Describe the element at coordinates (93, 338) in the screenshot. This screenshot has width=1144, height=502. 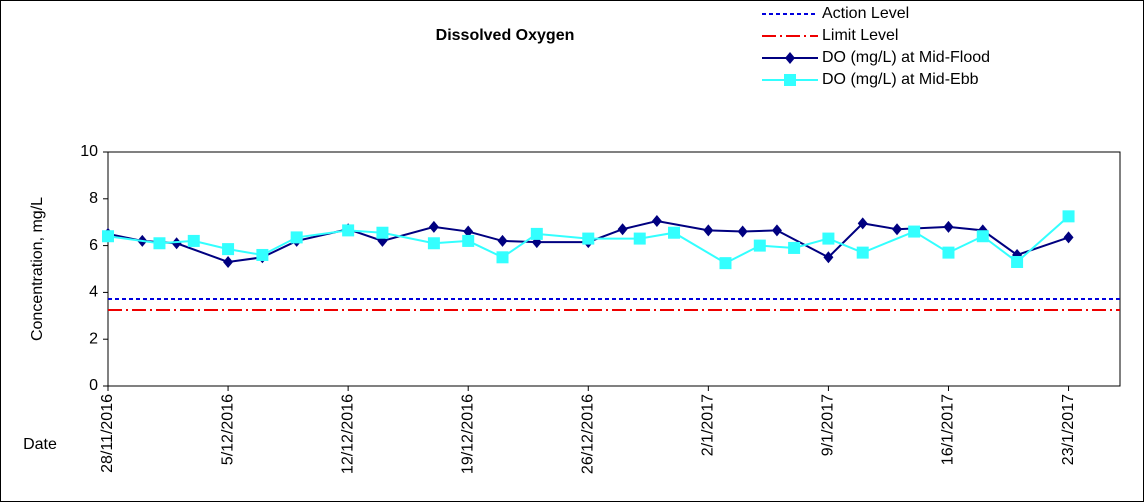
I see `y-tick-label: 2` at that location.